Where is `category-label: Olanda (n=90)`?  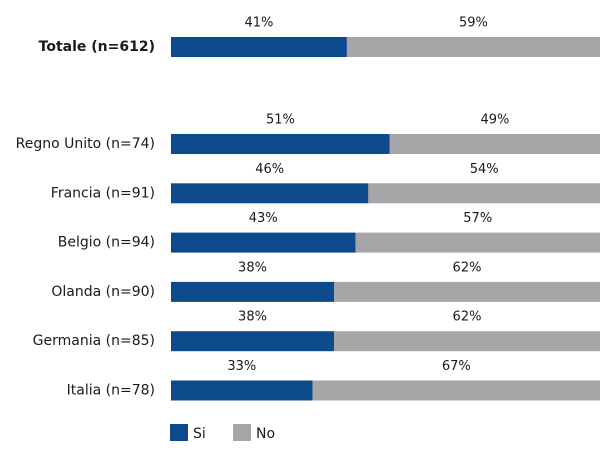 category-label: Olanda (n=90) is located at coordinates (103, 292).